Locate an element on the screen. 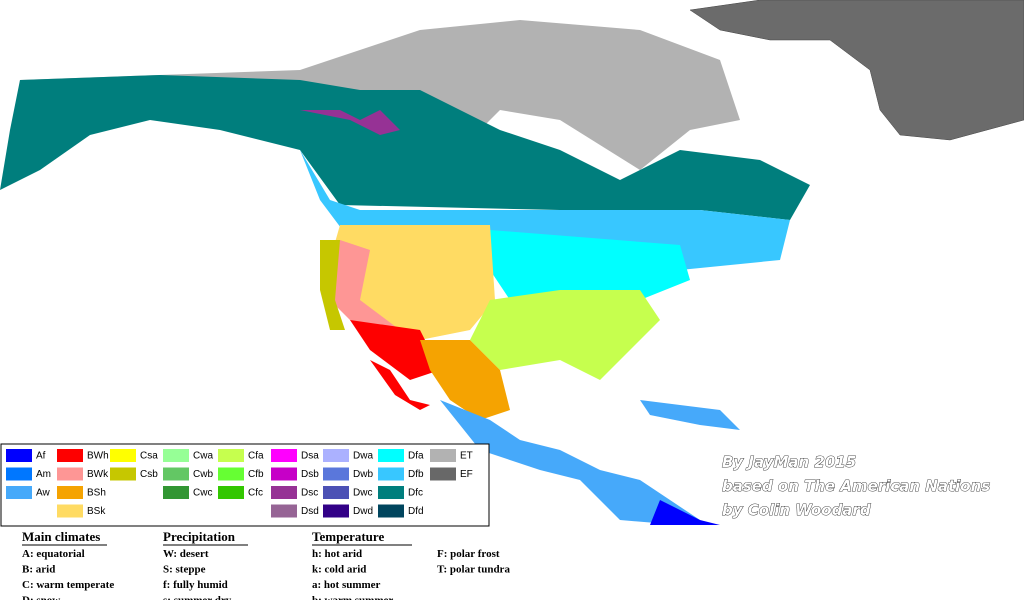  key-item: D: snow is located at coordinates (41, 597).